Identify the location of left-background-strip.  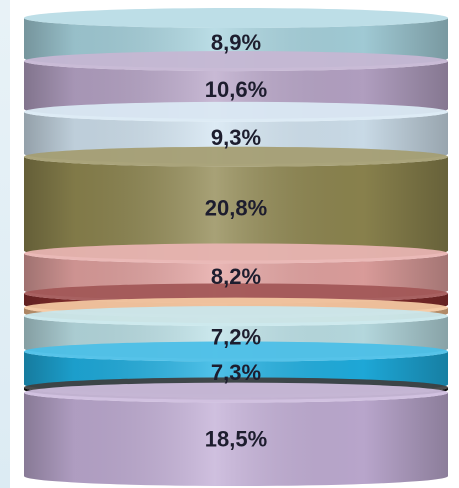
(5, 244).